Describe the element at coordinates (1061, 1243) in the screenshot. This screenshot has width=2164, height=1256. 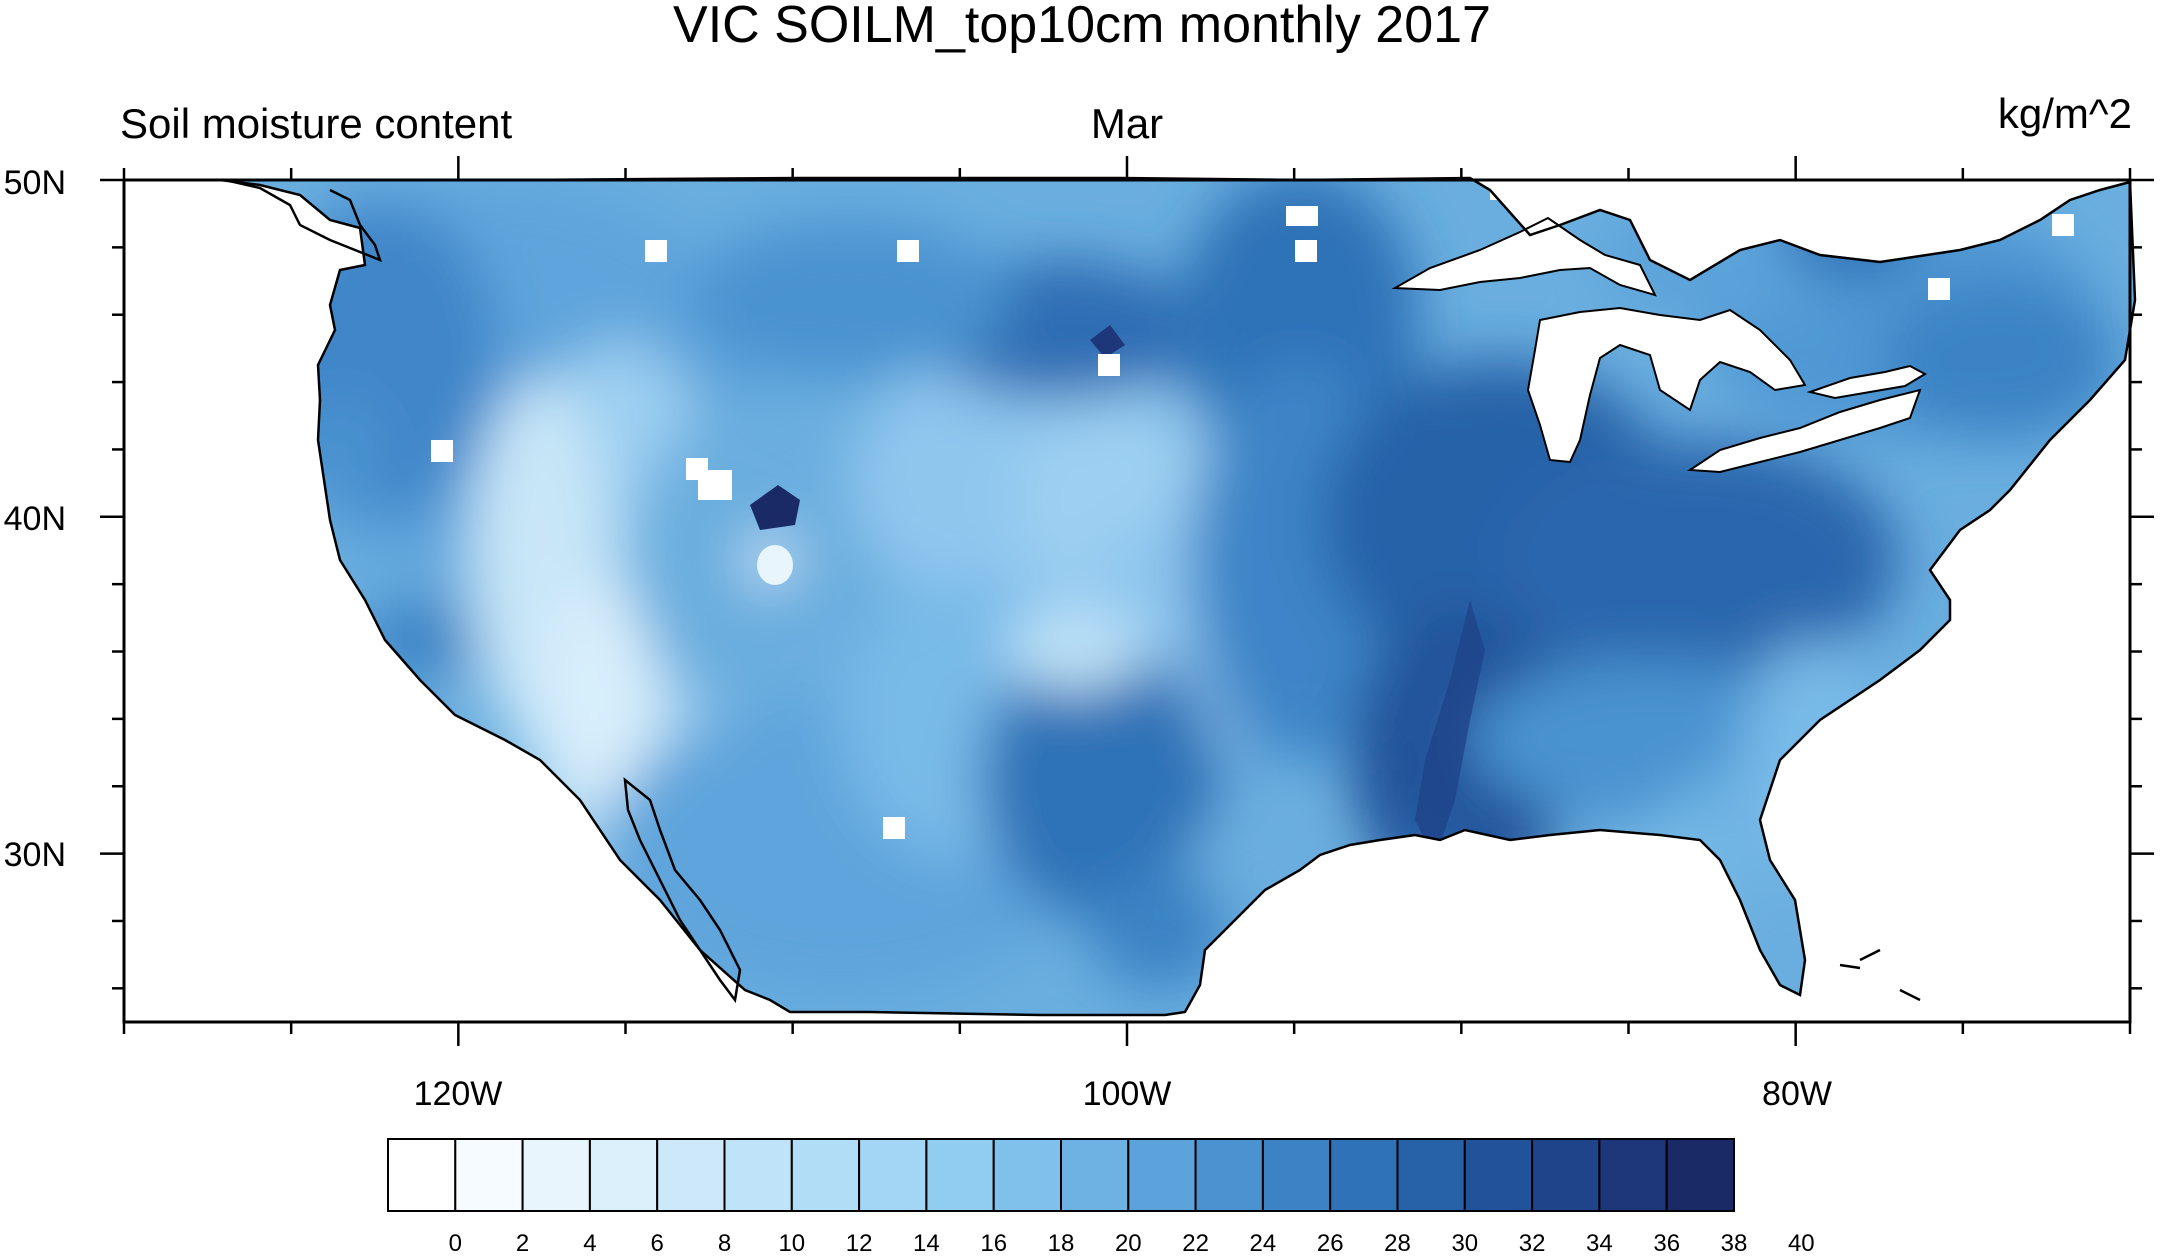
I see `colorbar-label: 18` at that location.